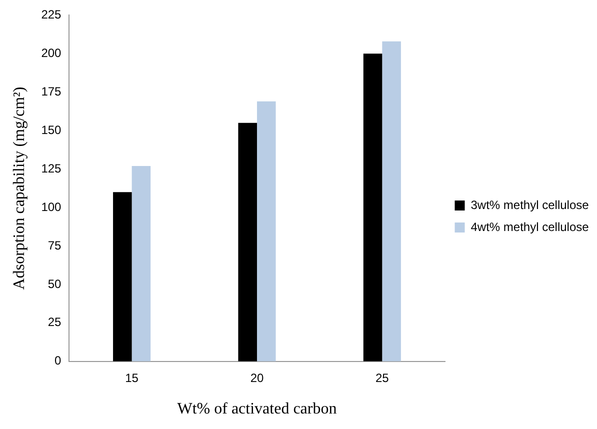 Image resolution: width=597 pixels, height=429 pixels. I want to click on y-tick-label: 50, so click(55, 283).